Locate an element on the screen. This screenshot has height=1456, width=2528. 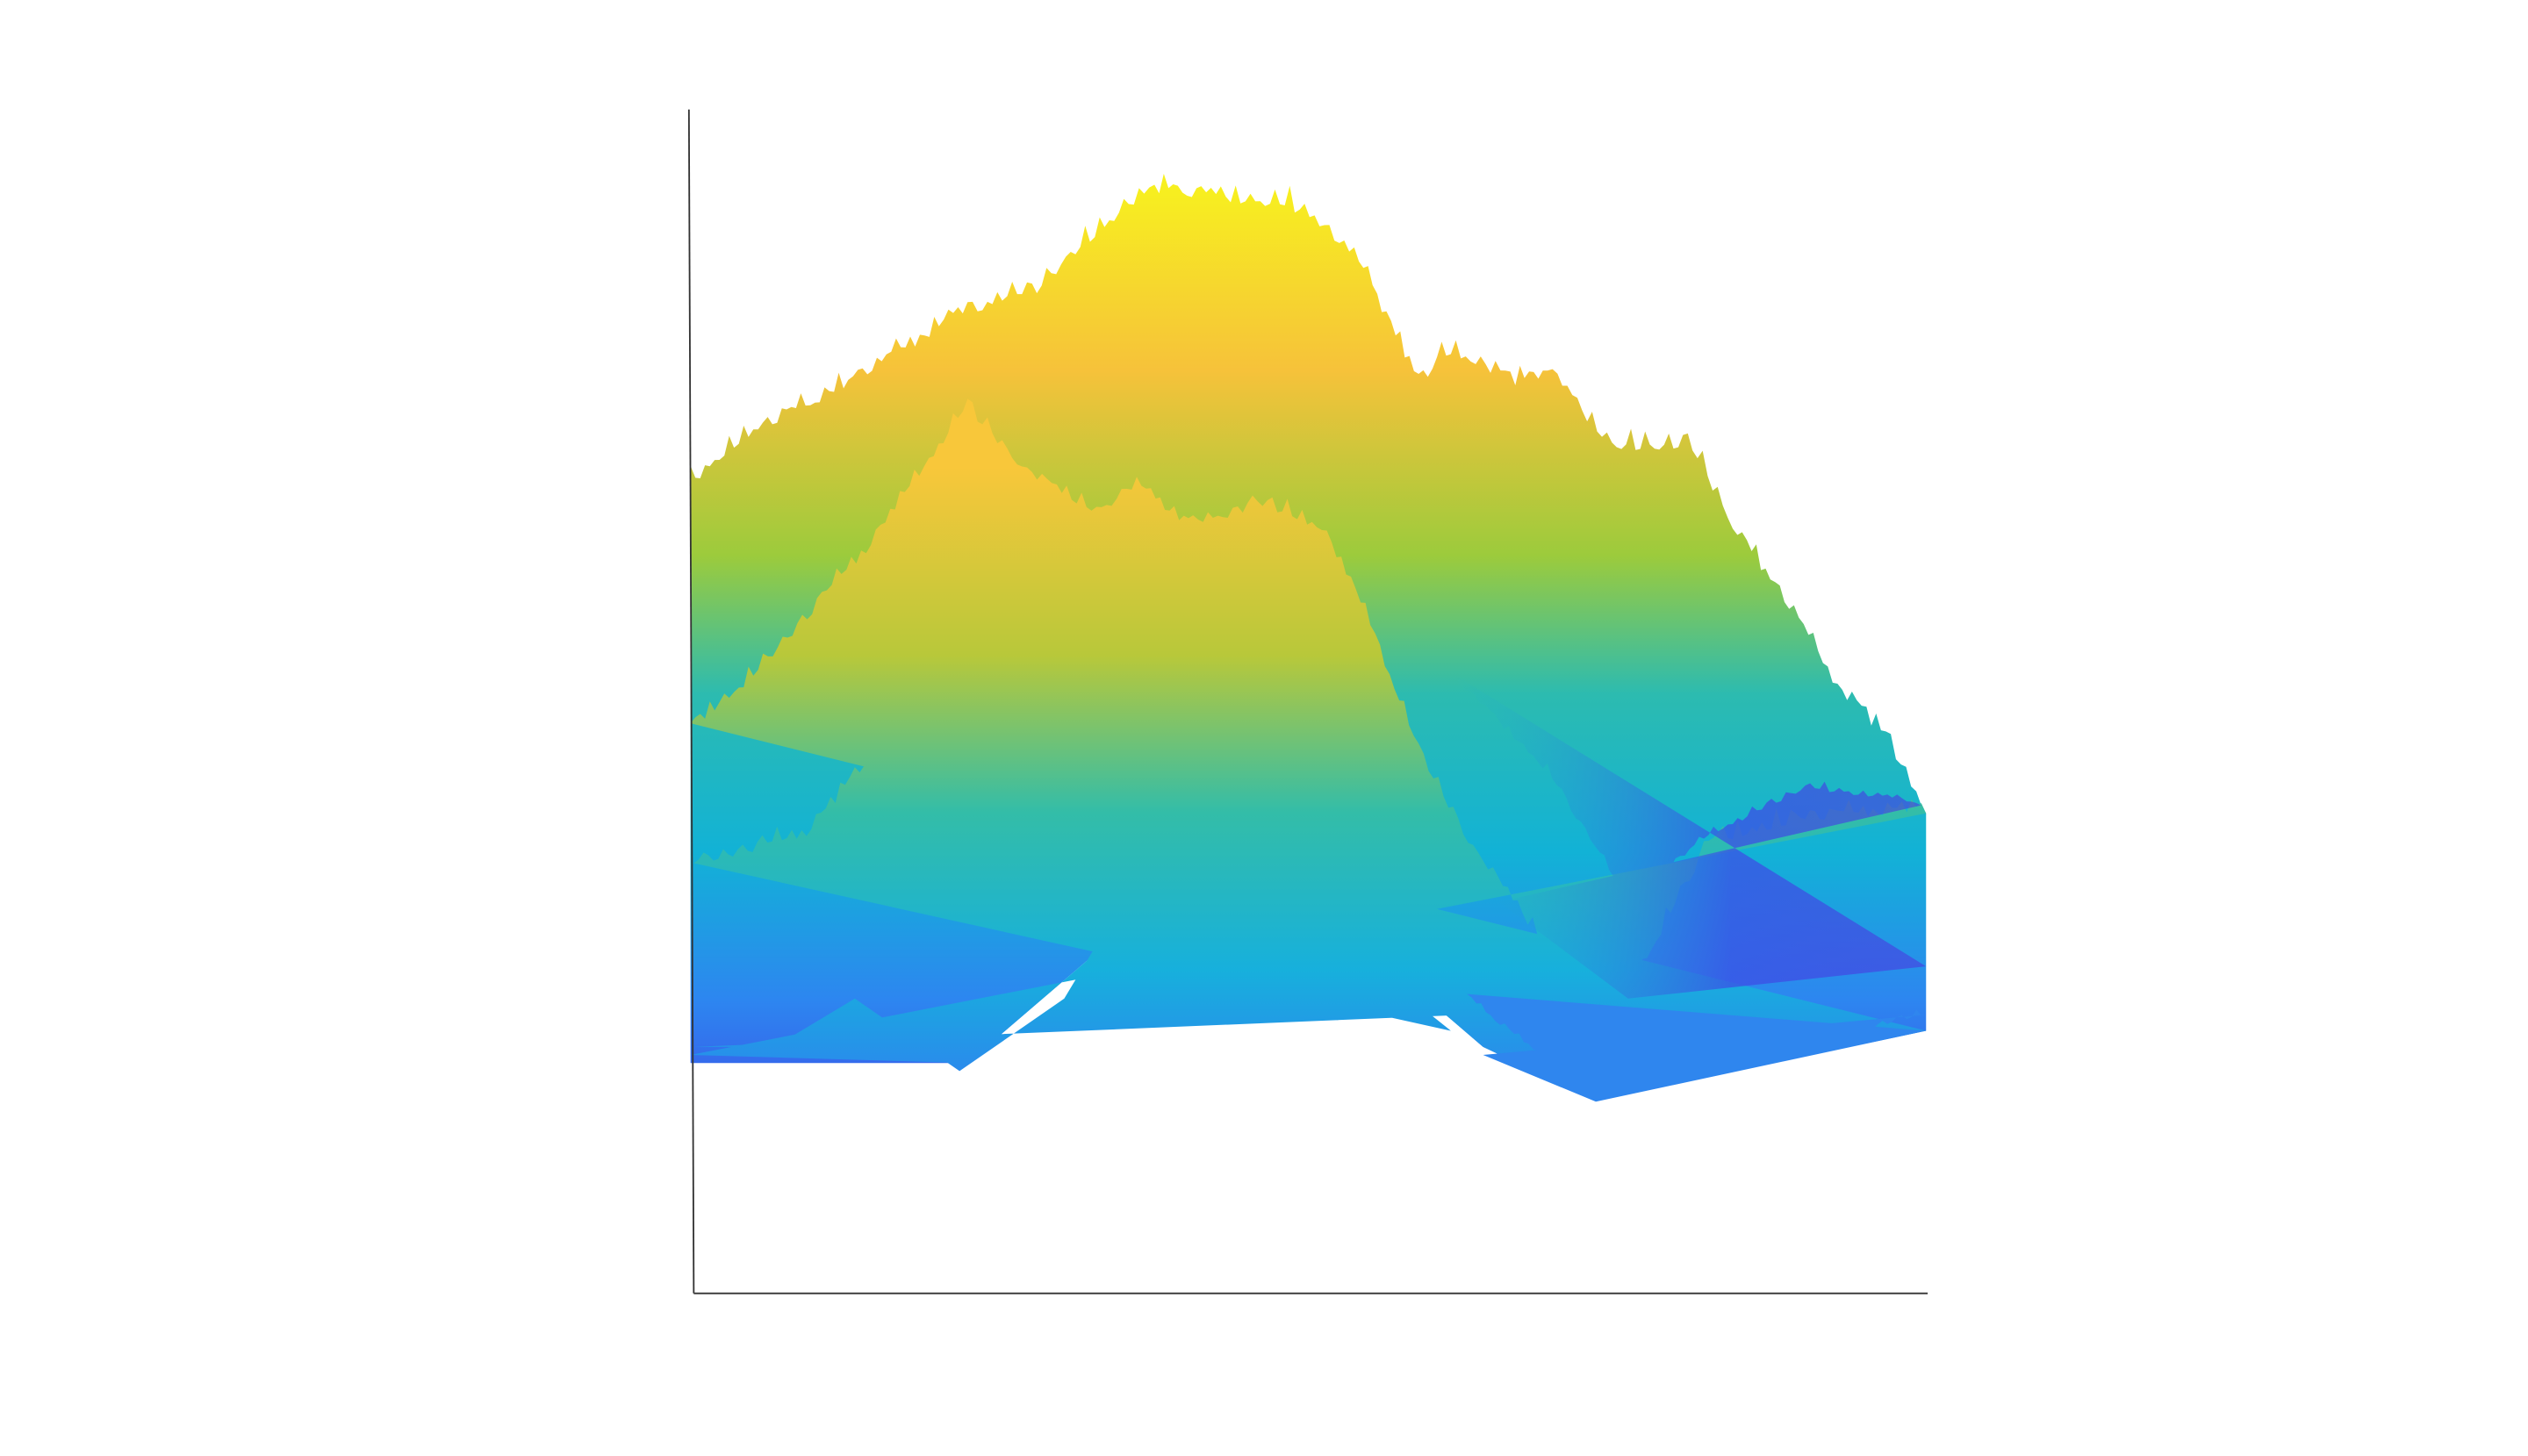
surface-front is located at coordinates (1080, 826).